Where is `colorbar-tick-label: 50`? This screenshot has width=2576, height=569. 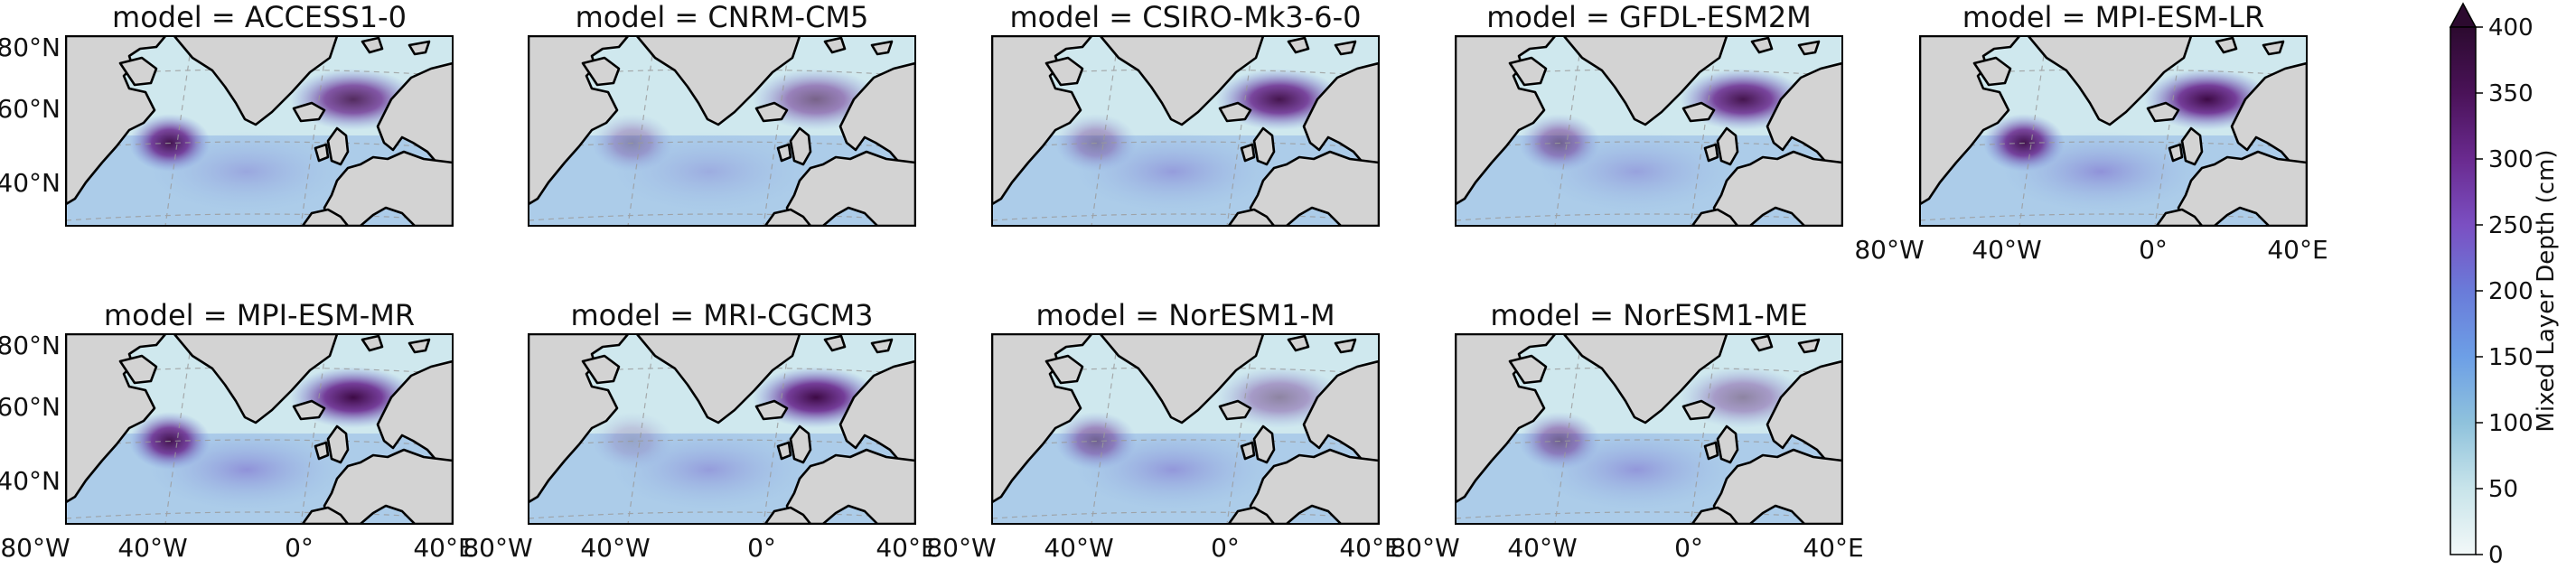 colorbar-tick-label: 50 is located at coordinates (2503, 489).